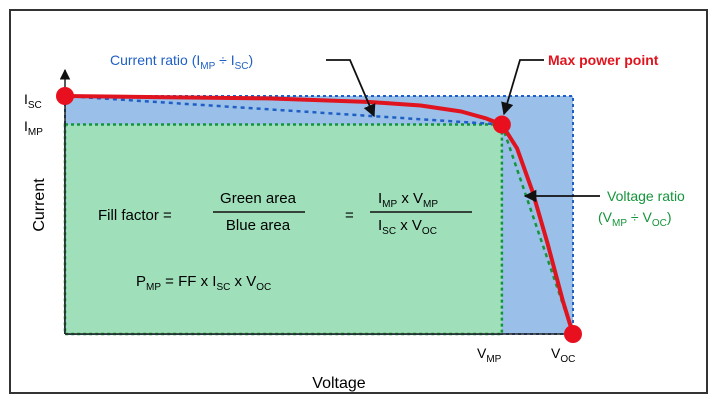  I want to click on equals-sign: =, so click(349, 215).